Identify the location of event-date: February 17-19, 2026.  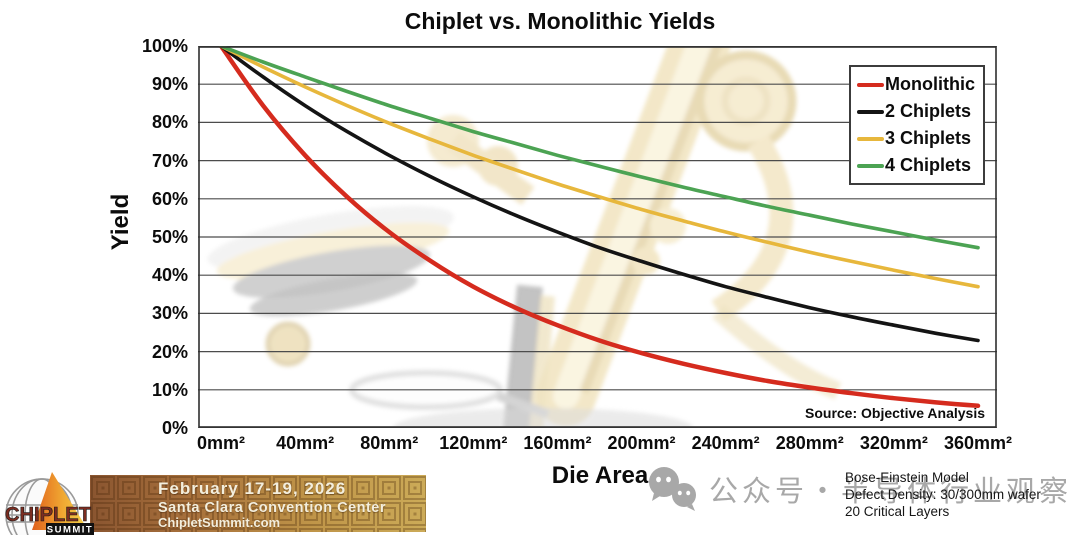
(252, 488).